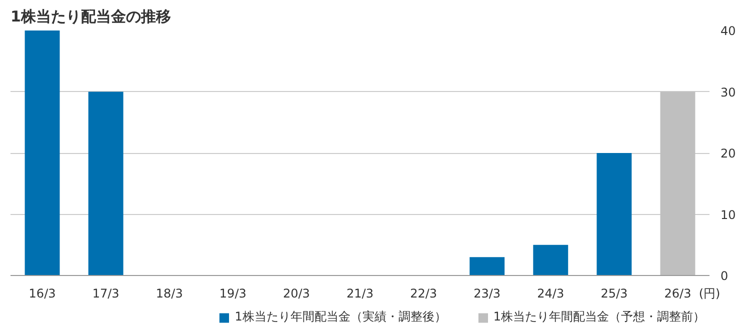 This screenshot has width=739, height=333. What do you see at coordinates (424, 293) in the screenshot?
I see `x-tick-label: 22/3` at bounding box center [424, 293].